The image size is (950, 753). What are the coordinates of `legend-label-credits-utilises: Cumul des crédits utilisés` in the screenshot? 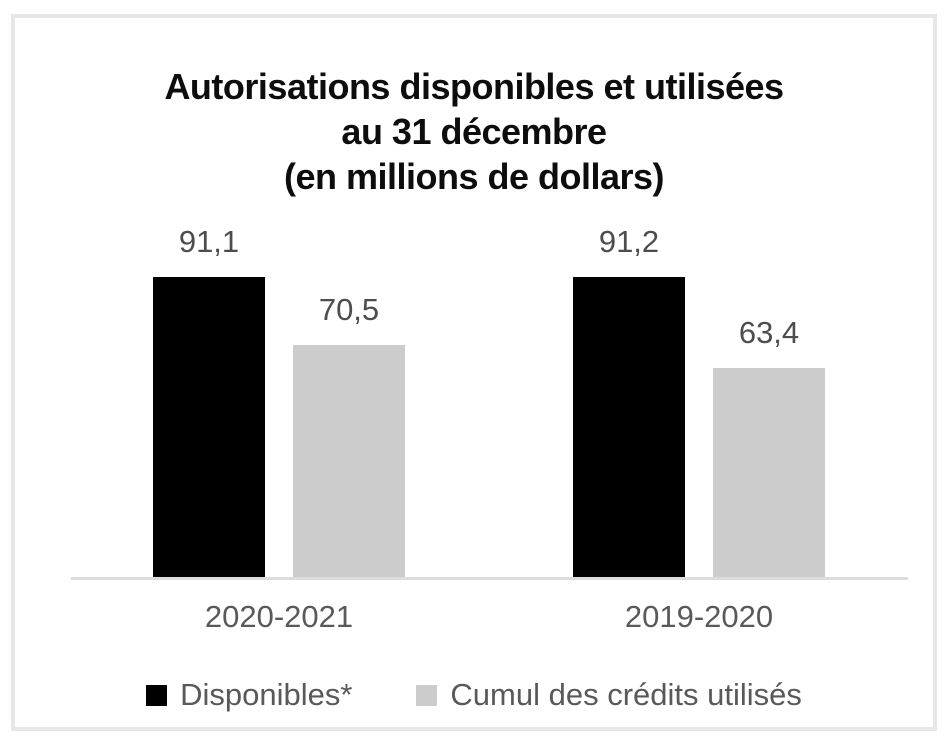 It's located at (626, 694).